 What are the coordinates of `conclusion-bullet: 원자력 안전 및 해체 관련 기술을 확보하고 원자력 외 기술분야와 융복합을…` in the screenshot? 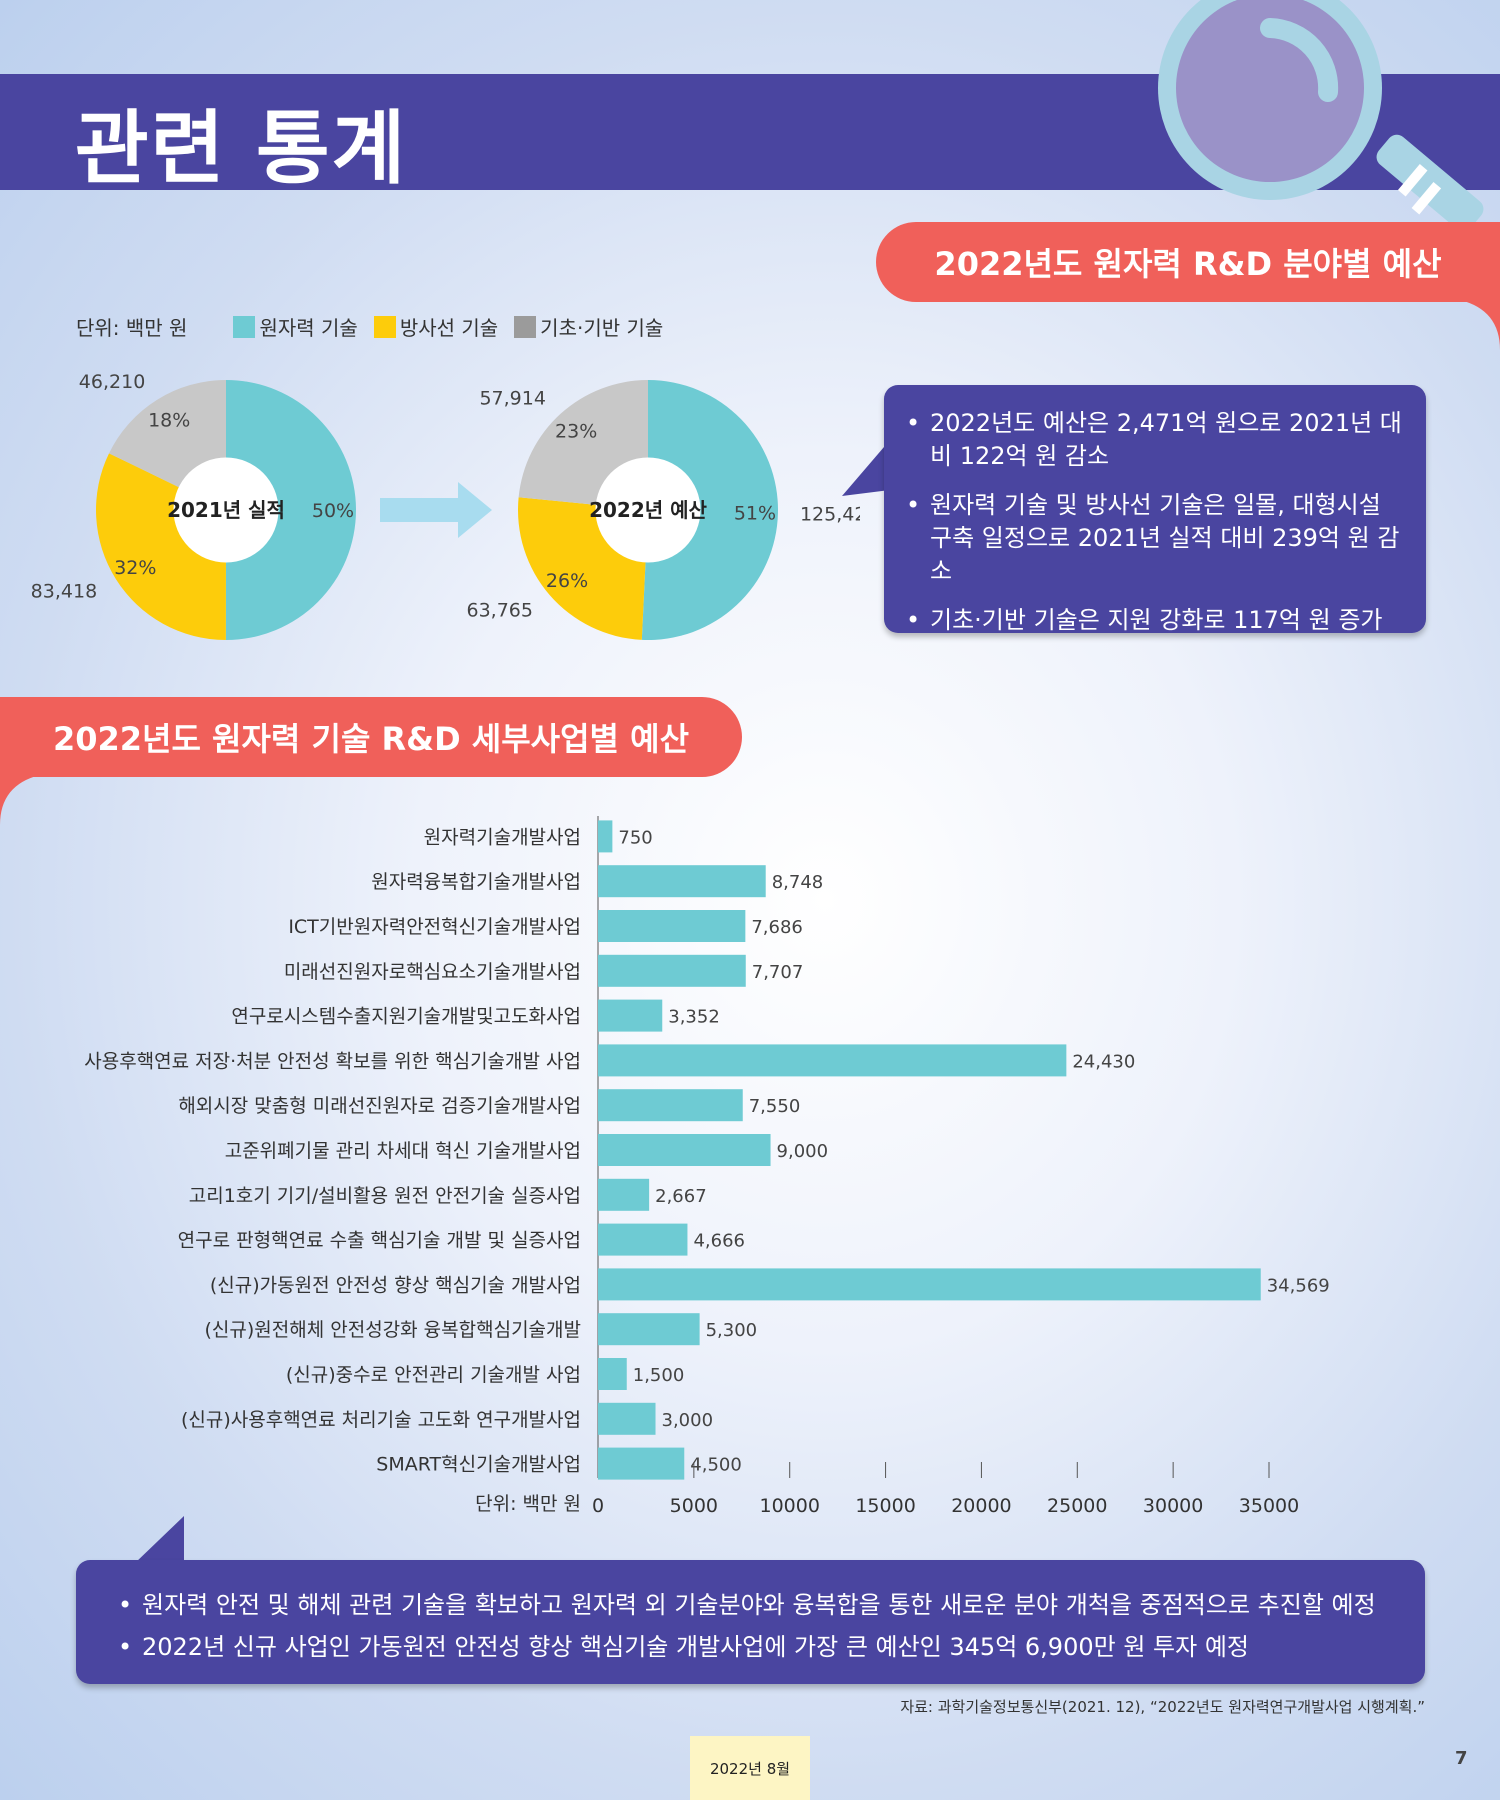 It's located at (754, 1605).